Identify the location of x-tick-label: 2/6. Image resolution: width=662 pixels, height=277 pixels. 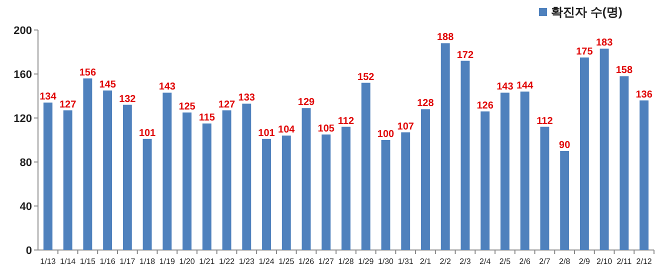
(525, 261).